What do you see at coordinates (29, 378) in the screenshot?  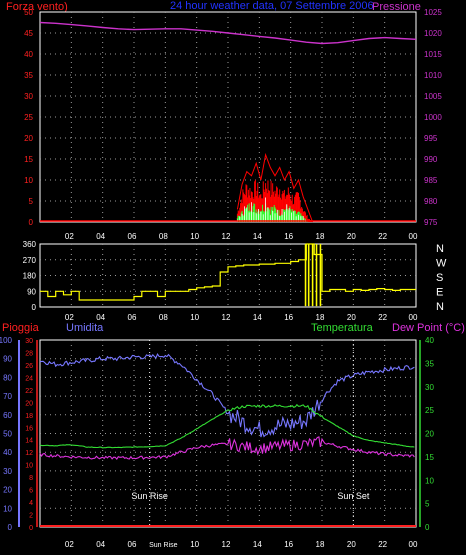 I see `rain-tick-label: 24` at bounding box center [29, 378].